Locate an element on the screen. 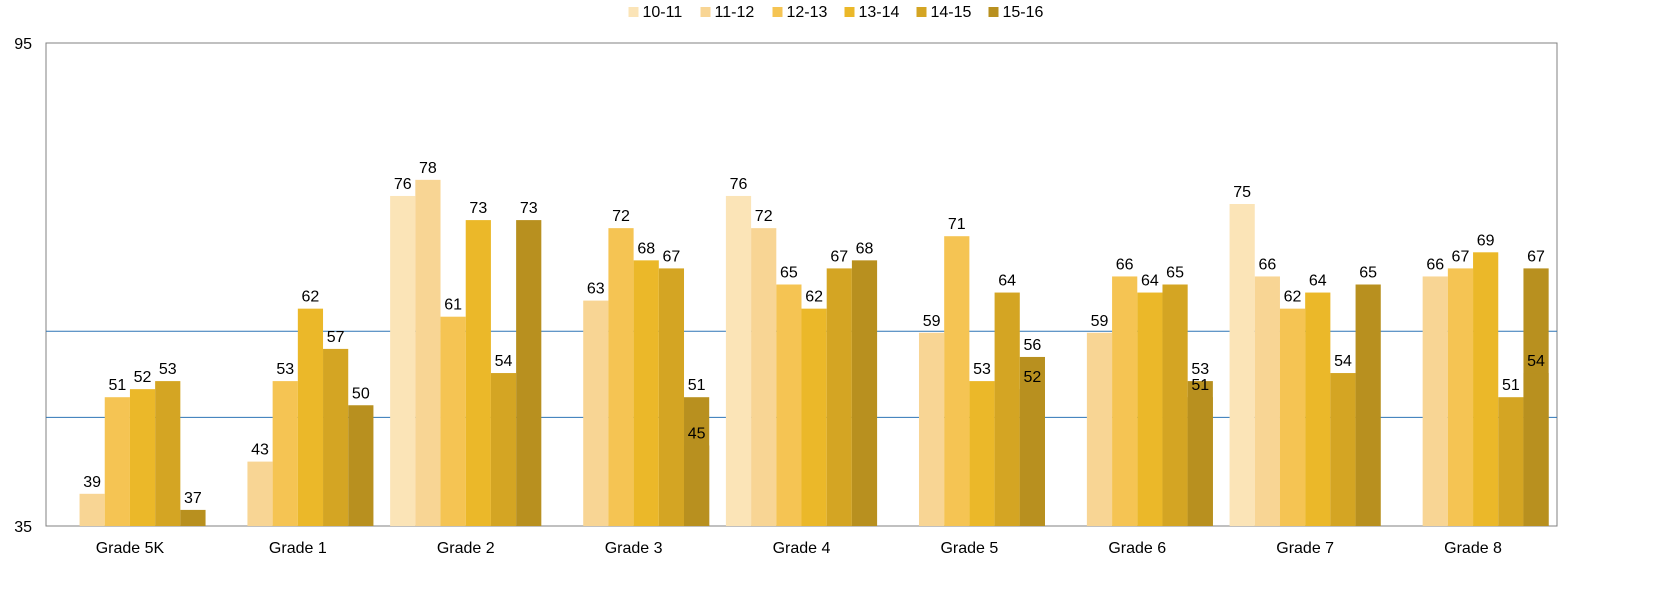 The width and height of the screenshot is (1661, 595). data-label: 50 is located at coordinates (361, 393).